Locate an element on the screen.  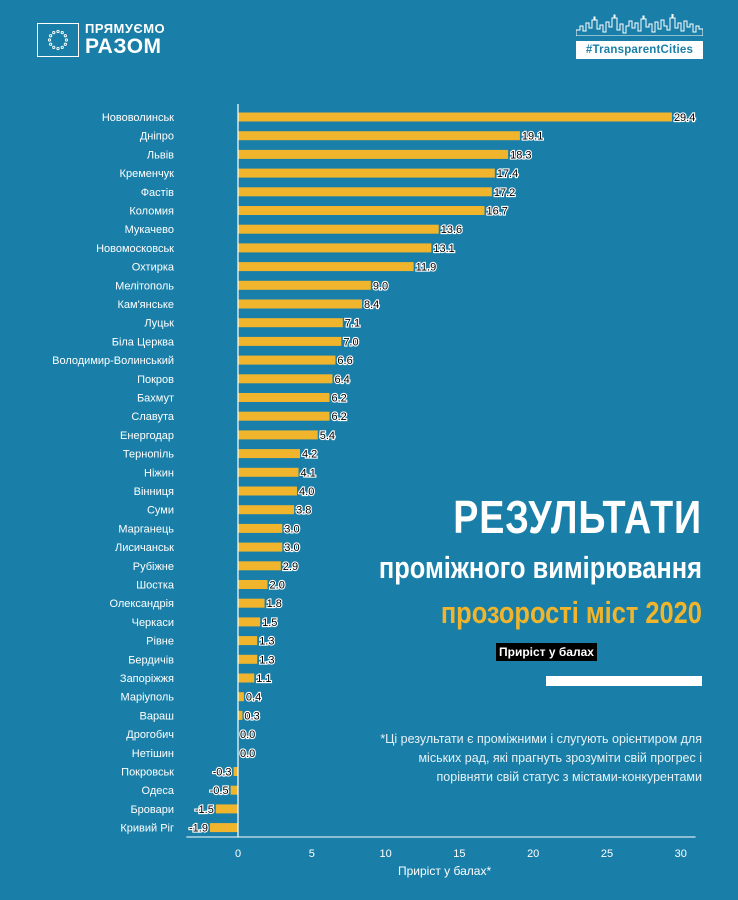
value-label: 16.7 is located at coordinates (496, 212).